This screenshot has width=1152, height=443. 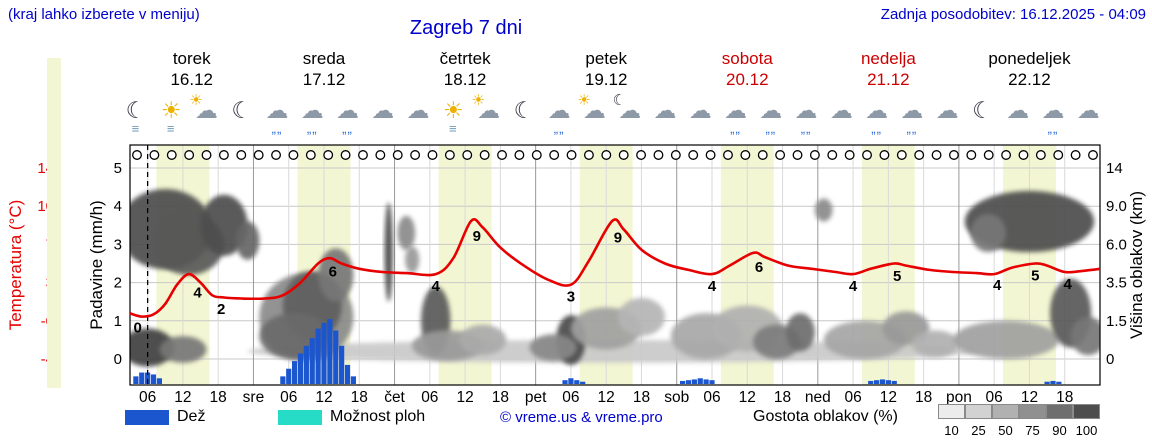 What do you see at coordinates (1116, 321) in the screenshot?
I see `cloud-tick: 1.5` at bounding box center [1116, 321].